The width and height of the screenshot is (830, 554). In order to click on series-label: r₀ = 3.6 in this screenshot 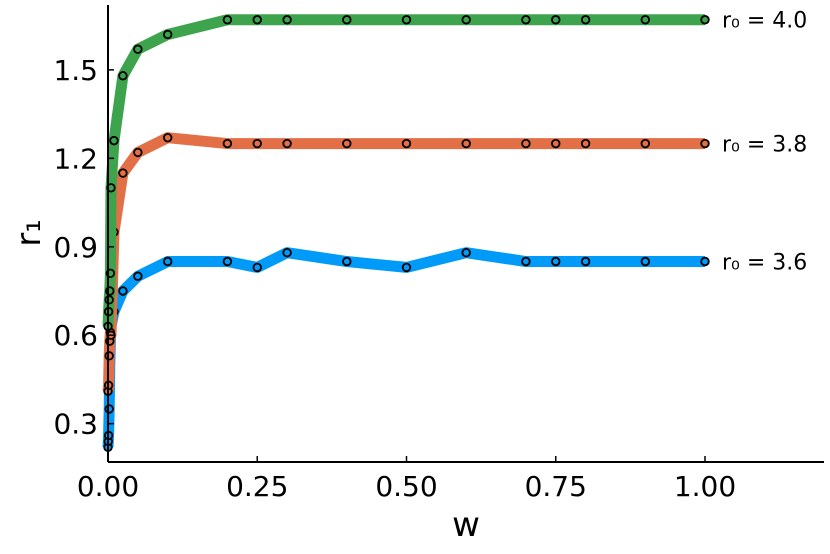, I will do `click(764, 263)`.